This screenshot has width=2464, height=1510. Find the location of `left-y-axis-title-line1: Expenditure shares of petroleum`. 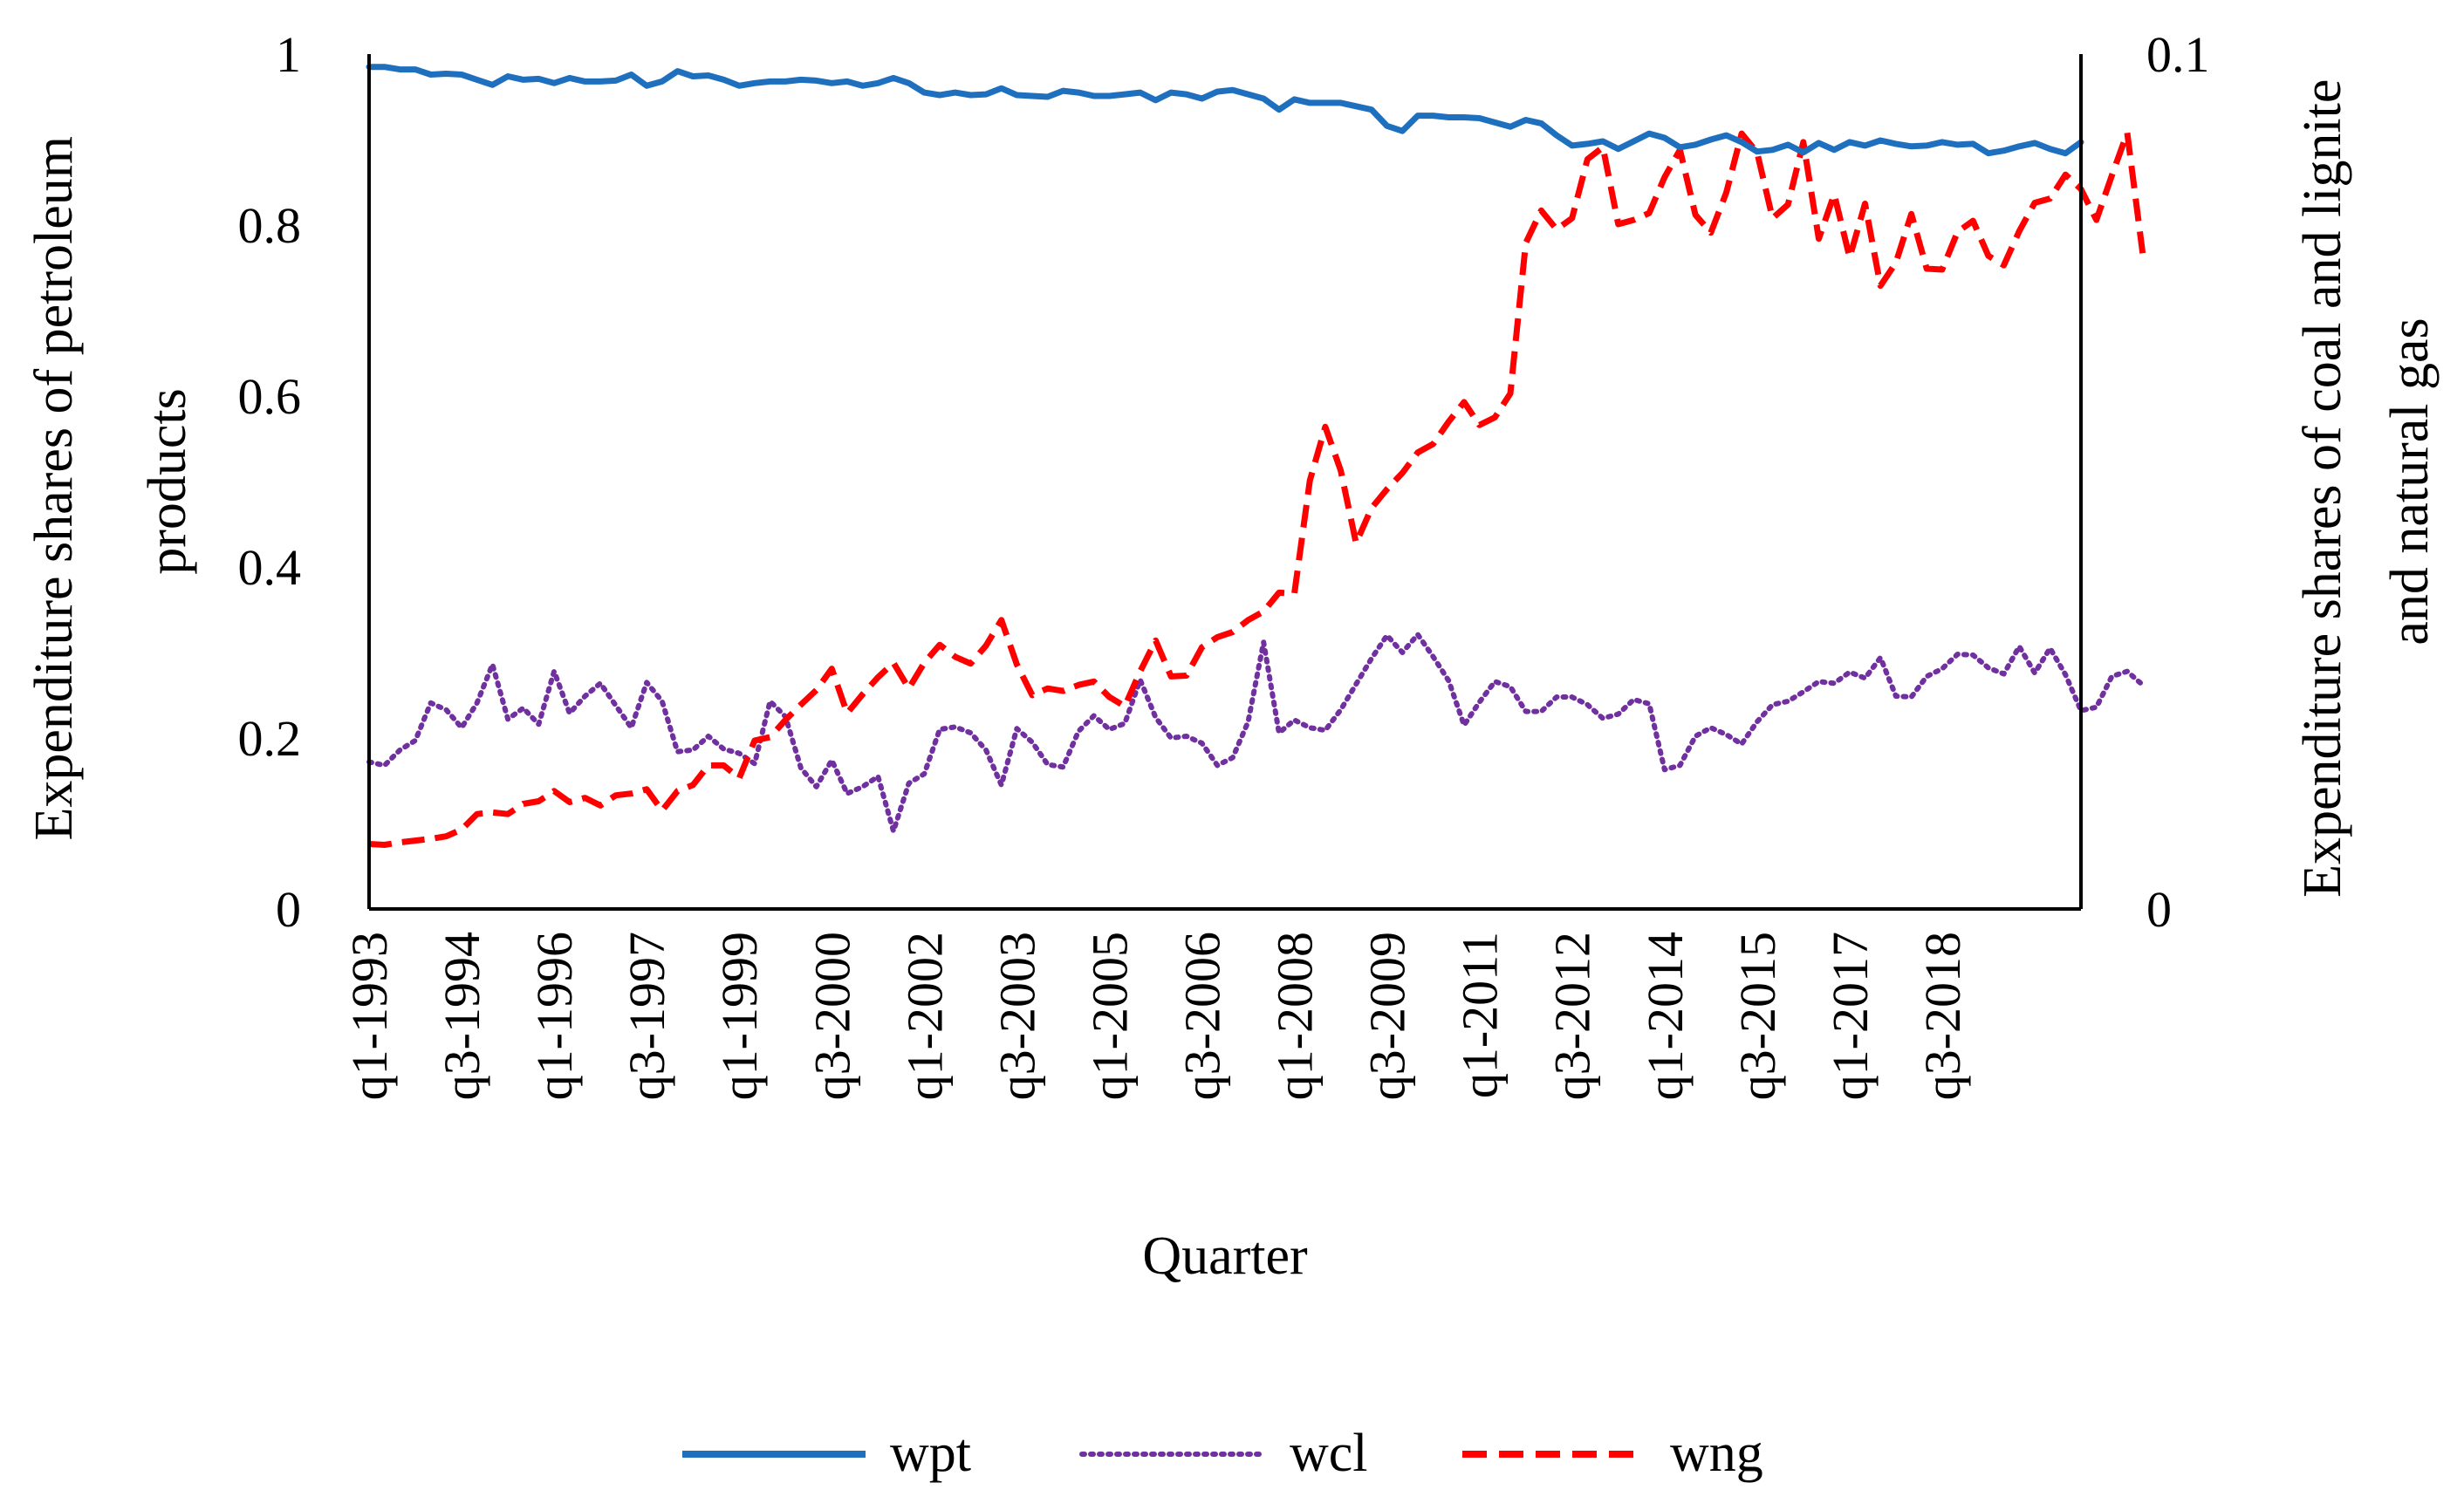

left-y-axis-title-line1: Expenditure shares of petroleum is located at coordinates (54, 488).